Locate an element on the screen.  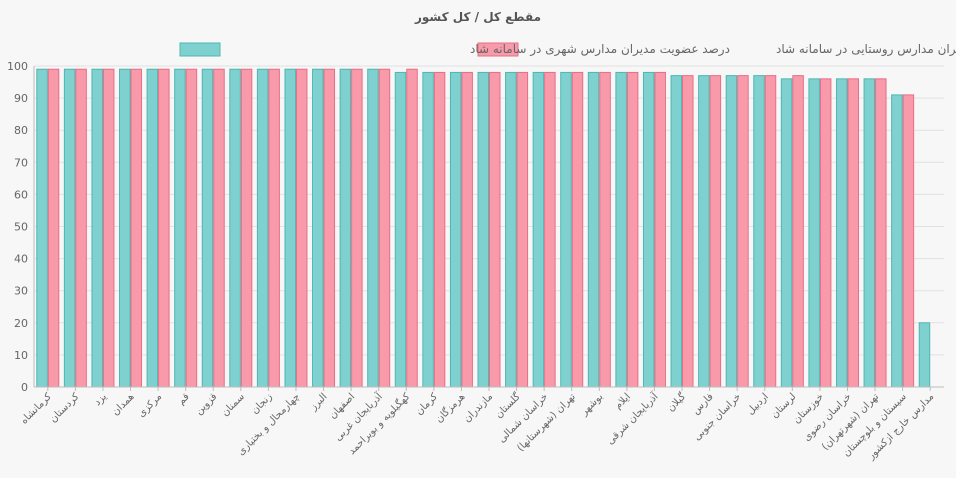
x-tick-label: قم is located at coordinates (184, 399).